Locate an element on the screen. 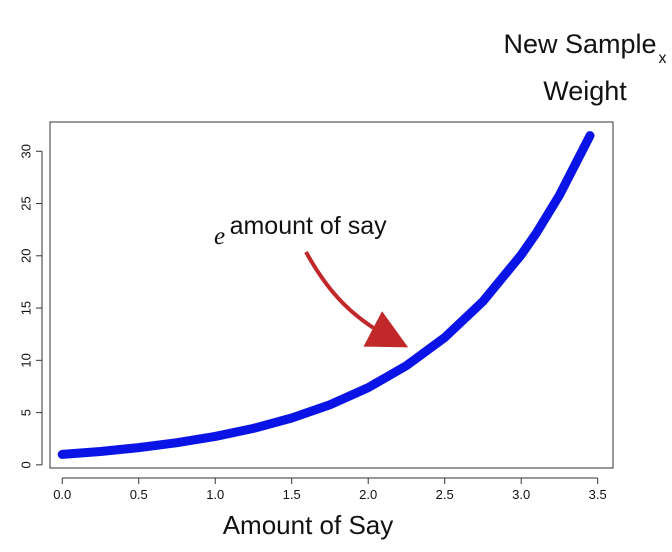  x-tick-label: 0.5 is located at coordinates (139, 494).